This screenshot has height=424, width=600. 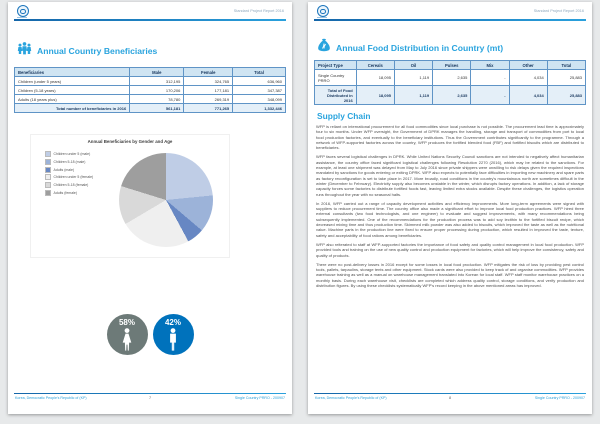 I want to click on male-percent: 42%, so click(x=172, y=322).